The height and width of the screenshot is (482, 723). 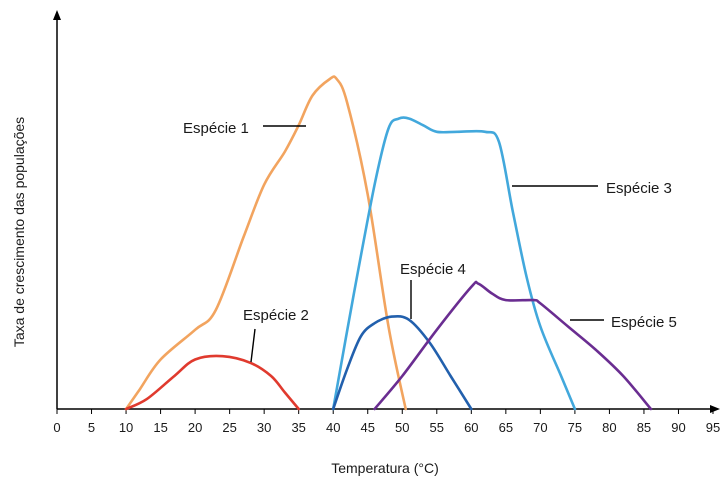 I want to click on series-label-especie-1: Espécie 1, so click(x=216, y=128).